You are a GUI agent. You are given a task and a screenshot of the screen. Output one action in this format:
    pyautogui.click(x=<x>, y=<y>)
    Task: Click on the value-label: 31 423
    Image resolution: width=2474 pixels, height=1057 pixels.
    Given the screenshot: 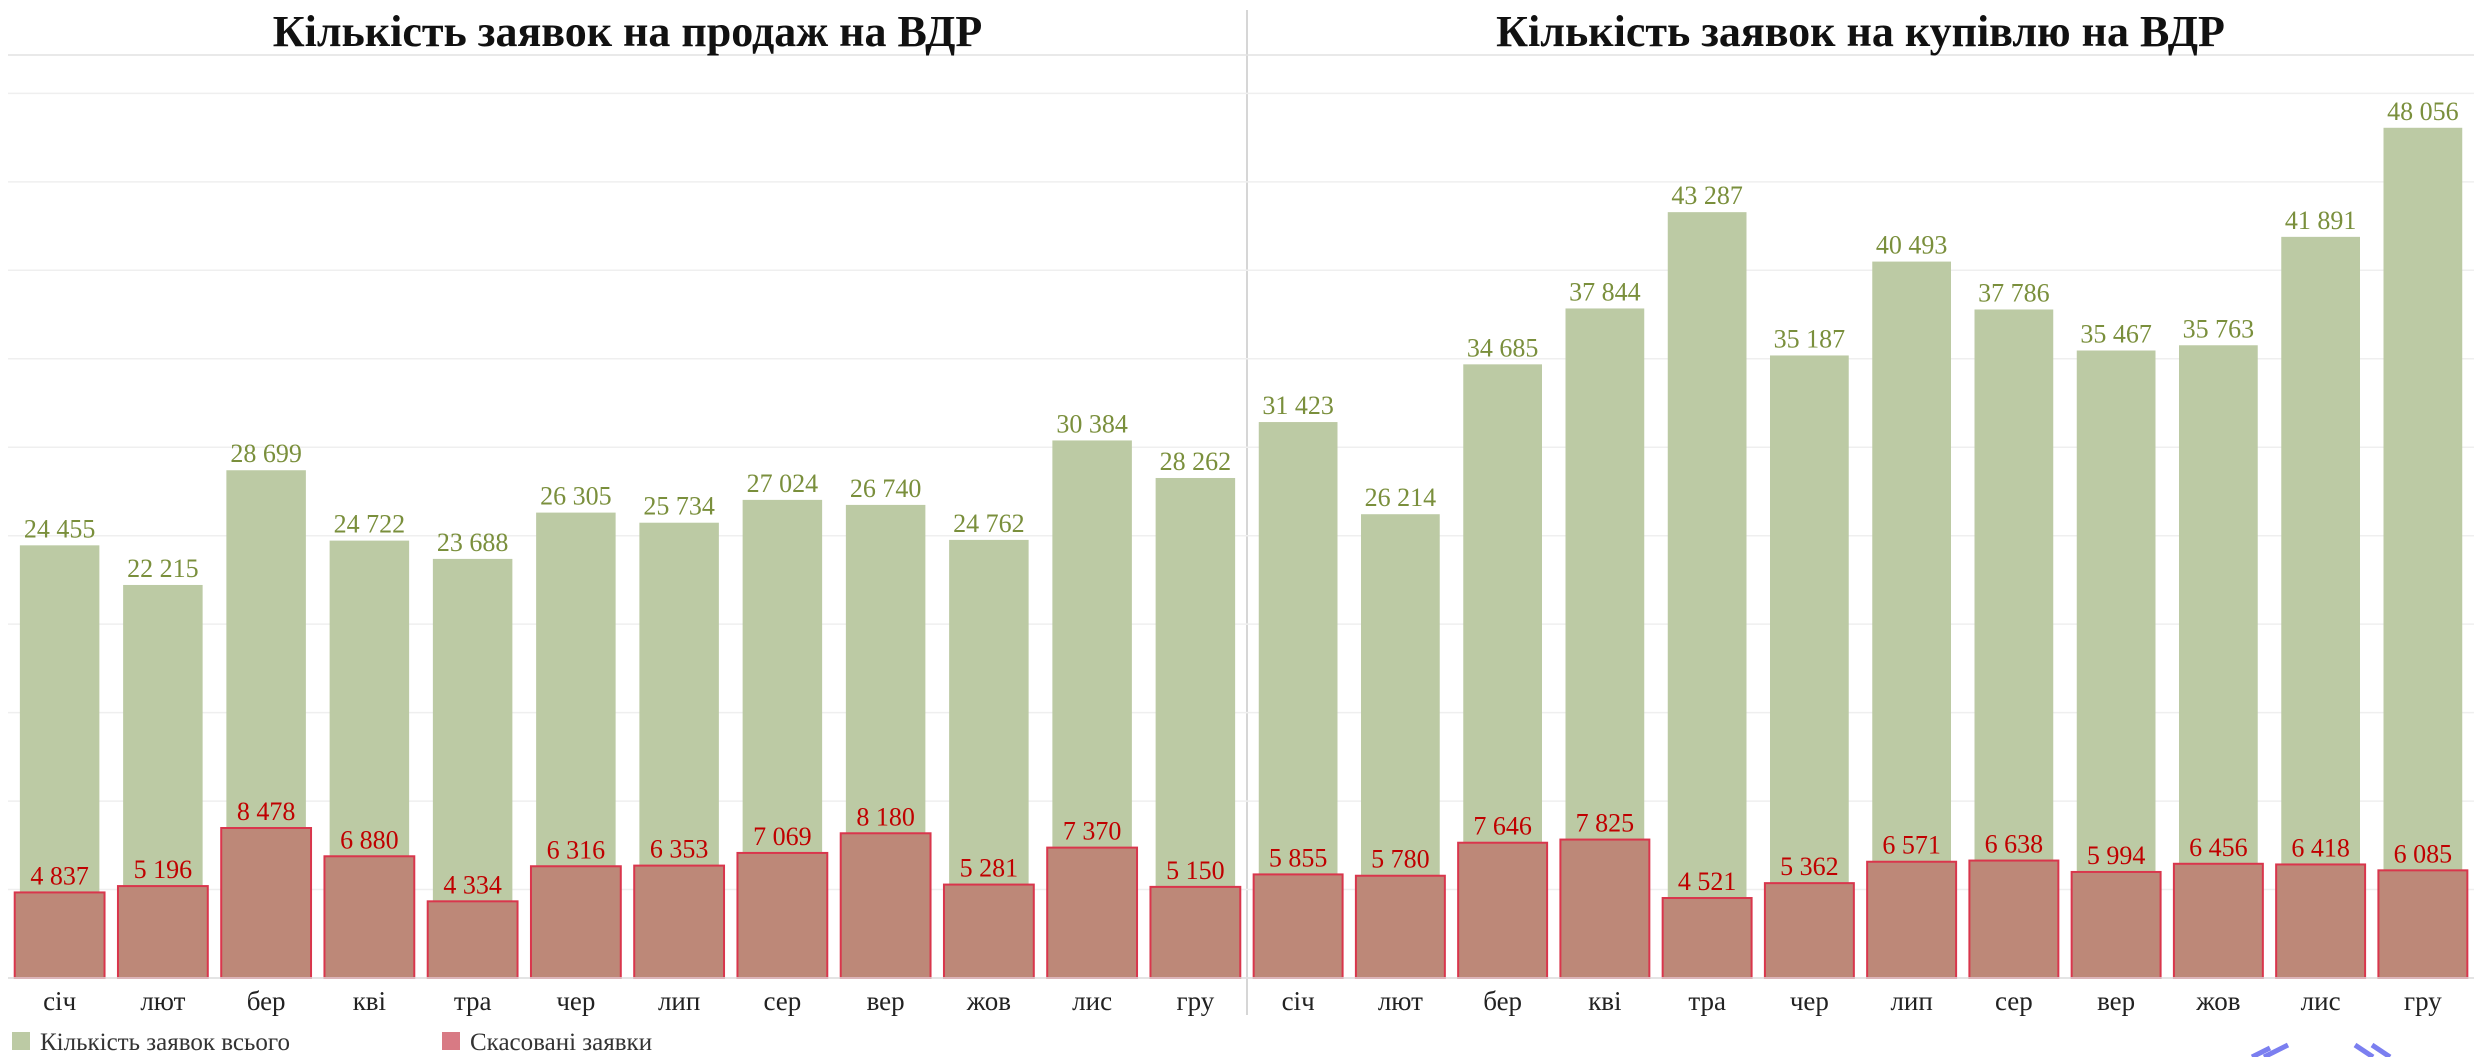 What is the action you would take?
    pyautogui.click(x=1298, y=405)
    